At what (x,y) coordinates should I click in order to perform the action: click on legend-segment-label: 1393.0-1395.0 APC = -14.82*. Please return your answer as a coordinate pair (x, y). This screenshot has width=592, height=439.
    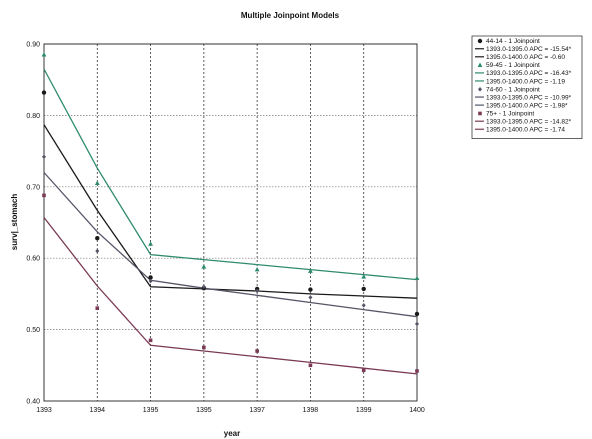
    Looking at the image, I should click on (529, 122).